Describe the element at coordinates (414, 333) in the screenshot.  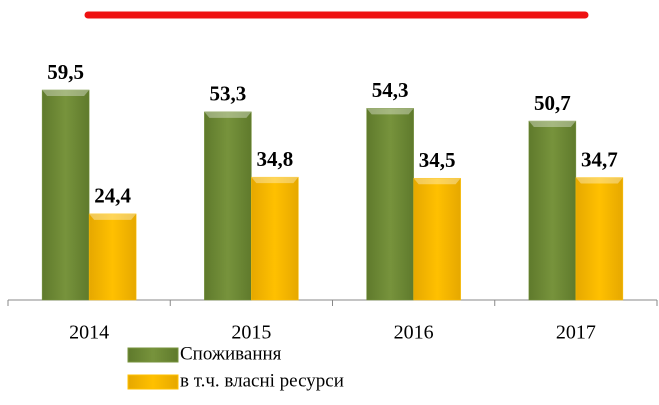
I see `x-tick-label: 2016` at that location.